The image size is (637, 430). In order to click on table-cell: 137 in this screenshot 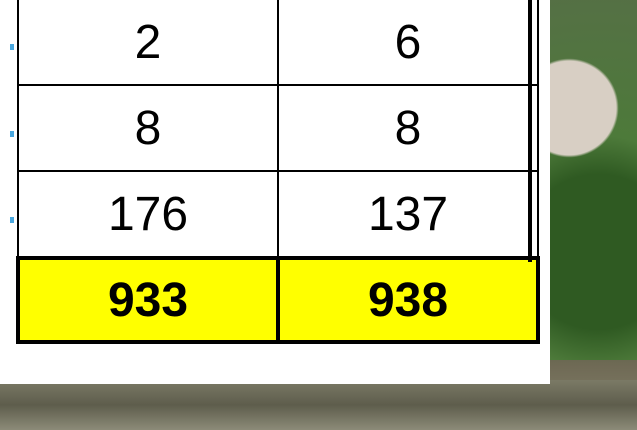, I will do `click(408, 214)`.